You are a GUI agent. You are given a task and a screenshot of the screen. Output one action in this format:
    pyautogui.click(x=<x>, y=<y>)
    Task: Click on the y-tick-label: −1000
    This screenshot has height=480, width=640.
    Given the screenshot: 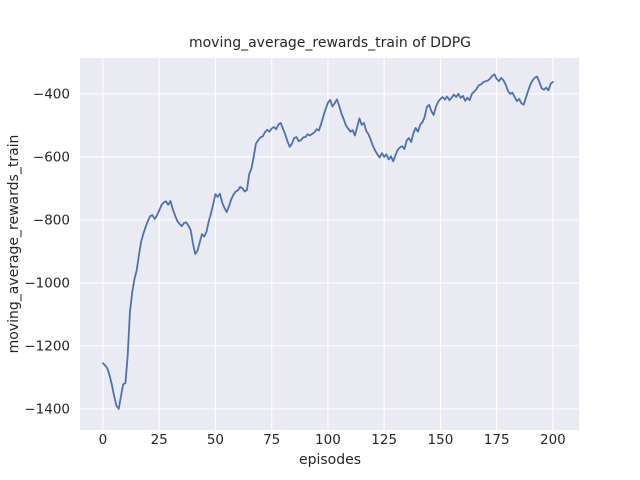 What is the action you would take?
    pyautogui.click(x=47, y=283)
    